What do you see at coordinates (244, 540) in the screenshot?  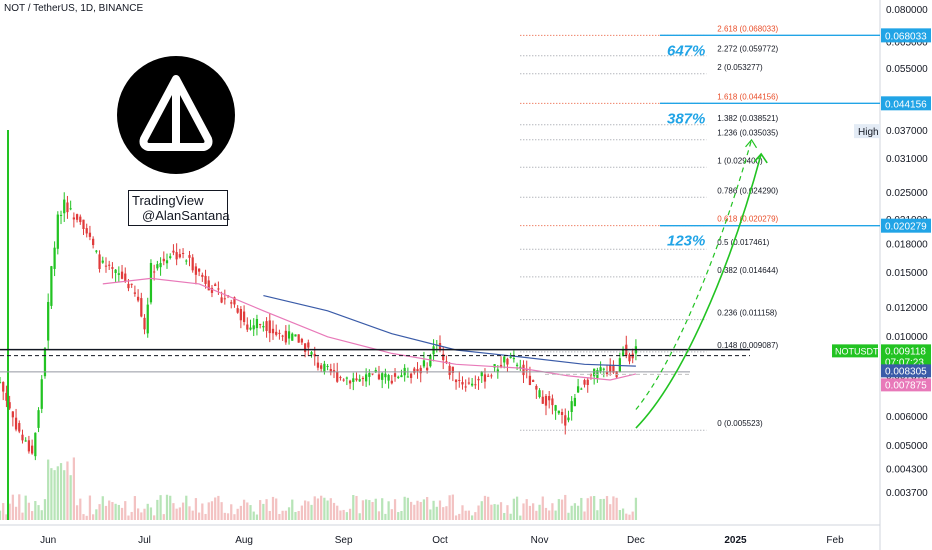 I see `x-tick-label: Aug` at bounding box center [244, 540].